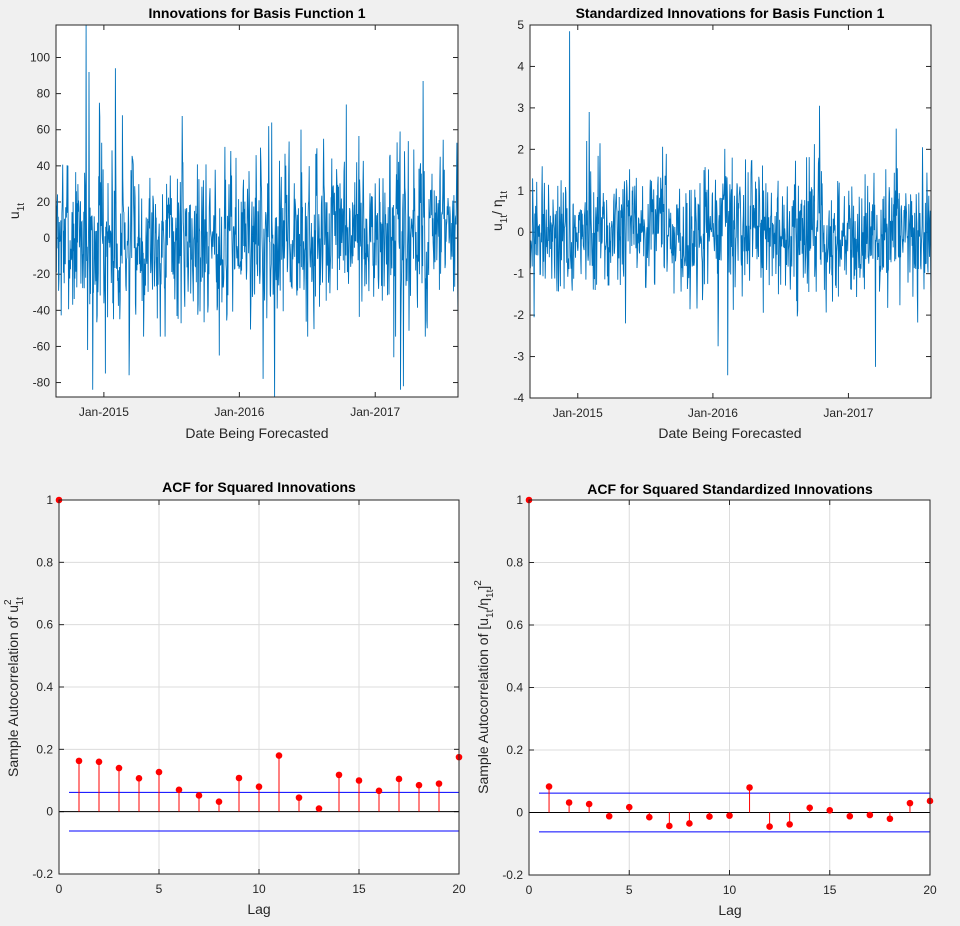 The image size is (960, 926). What do you see at coordinates (490, 613) in the screenshot?
I see `y-axis-label-part-2: 1t` at bounding box center [490, 613].